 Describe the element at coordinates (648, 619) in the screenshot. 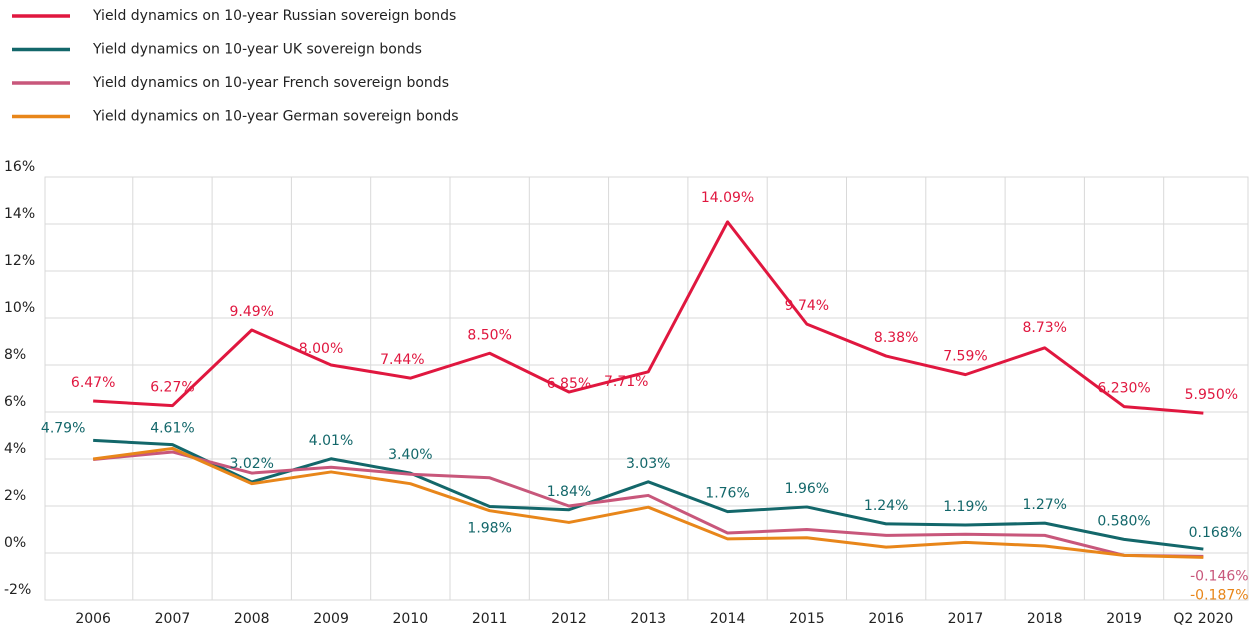

I see `x-tick-label: 2013` at that location.